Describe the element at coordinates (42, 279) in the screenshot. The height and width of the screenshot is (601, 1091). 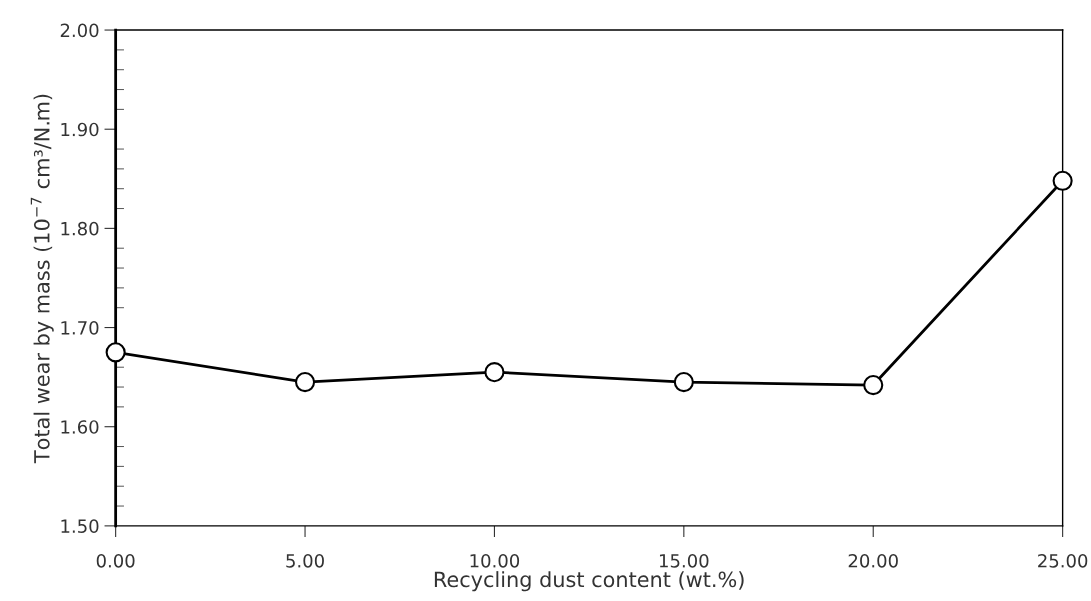
I see `y-axis-title: Total wear by mass (10$^{−7}$ cm³/N.m)` at that location.